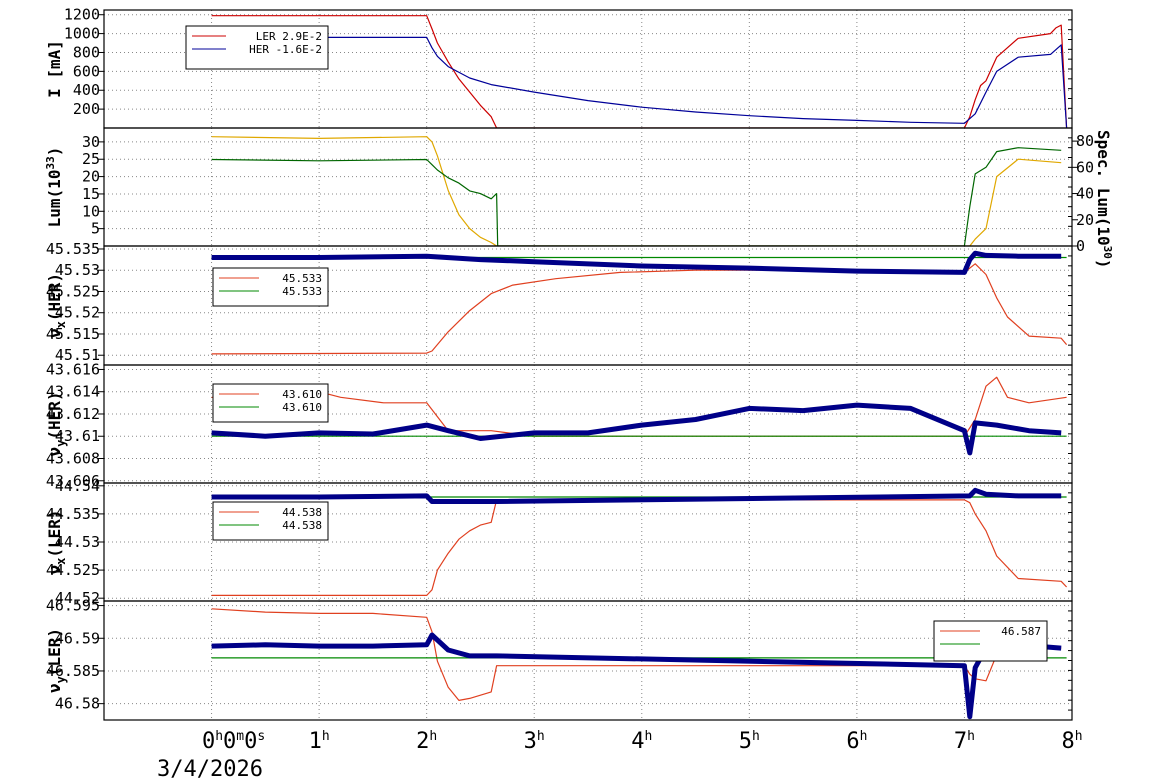 This screenshot has height=782, width=1154. I want to click on y-tick-label: 200, so click(86, 109).